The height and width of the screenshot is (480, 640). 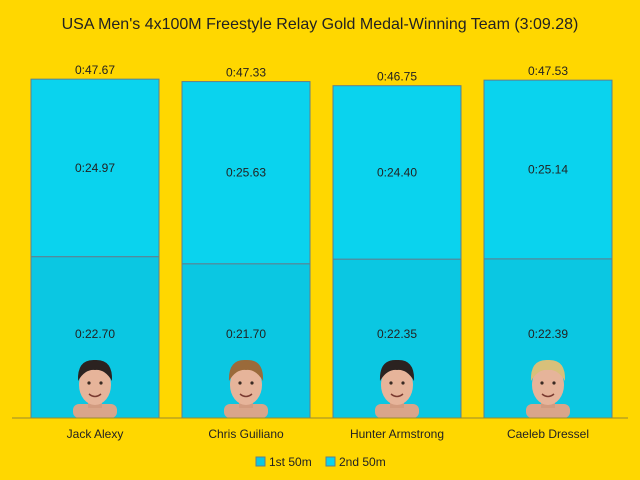 What do you see at coordinates (548, 71) in the screenshot?
I see `total-label-4: 0:47.53` at bounding box center [548, 71].